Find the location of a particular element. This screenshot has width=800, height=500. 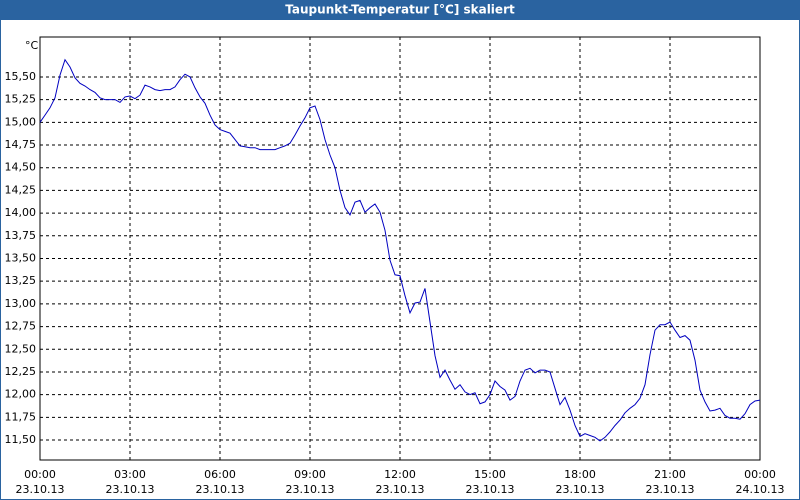

x-tick-label: 06:00 is located at coordinates (220, 474).